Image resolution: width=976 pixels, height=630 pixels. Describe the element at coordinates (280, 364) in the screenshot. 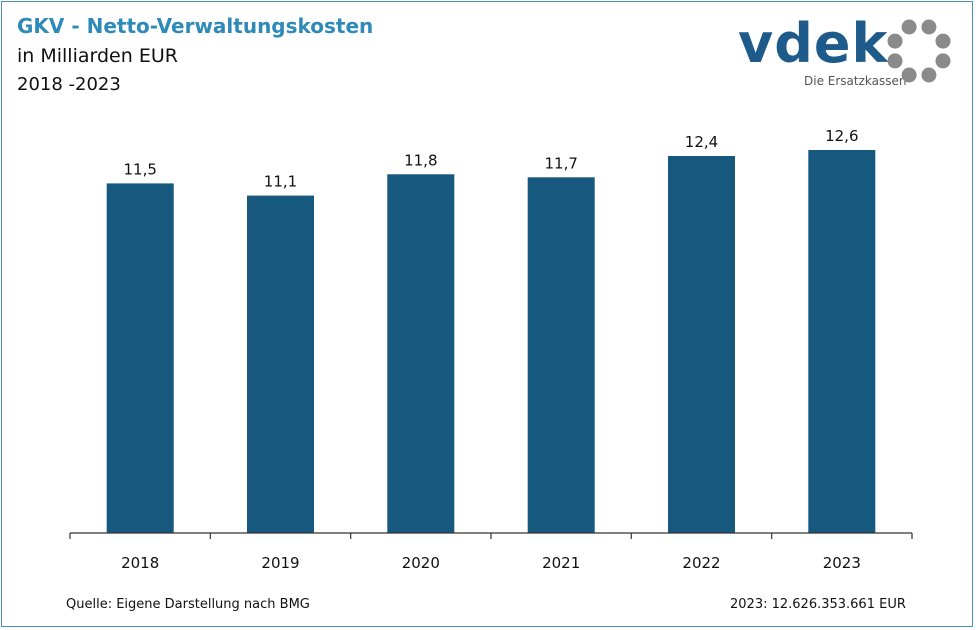

I see `bar-2019` at that location.